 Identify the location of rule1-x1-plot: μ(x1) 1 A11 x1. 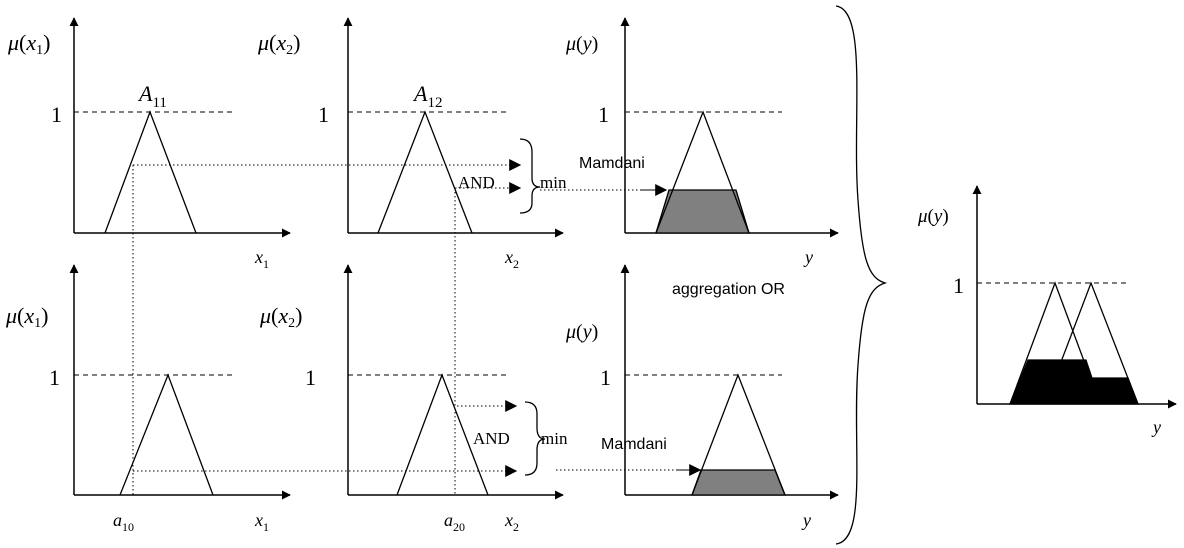
(149, 144).